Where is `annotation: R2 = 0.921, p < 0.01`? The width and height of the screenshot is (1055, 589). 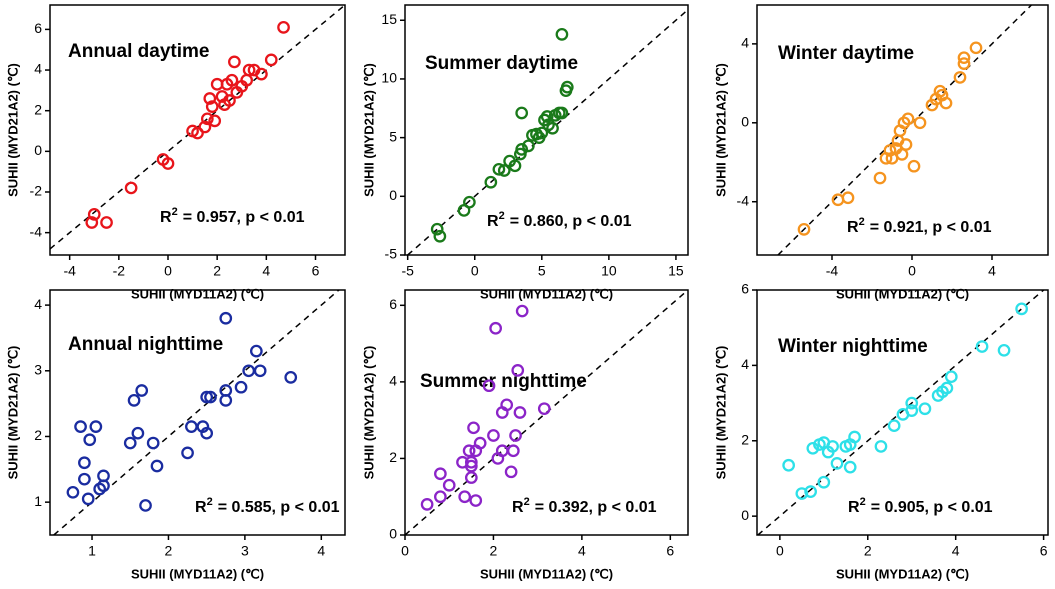
annotation: R2 = 0.921, p < 0.01 is located at coordinates (919, 226).